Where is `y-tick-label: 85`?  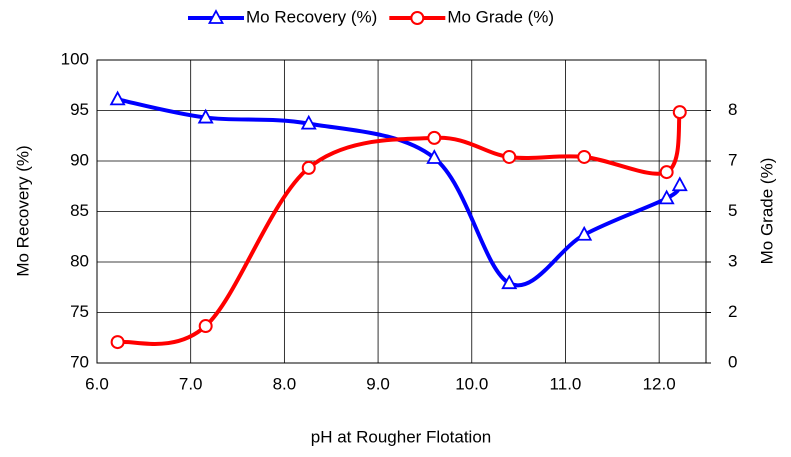
y-tick-label: 85 is located at coordinates (79, 210).